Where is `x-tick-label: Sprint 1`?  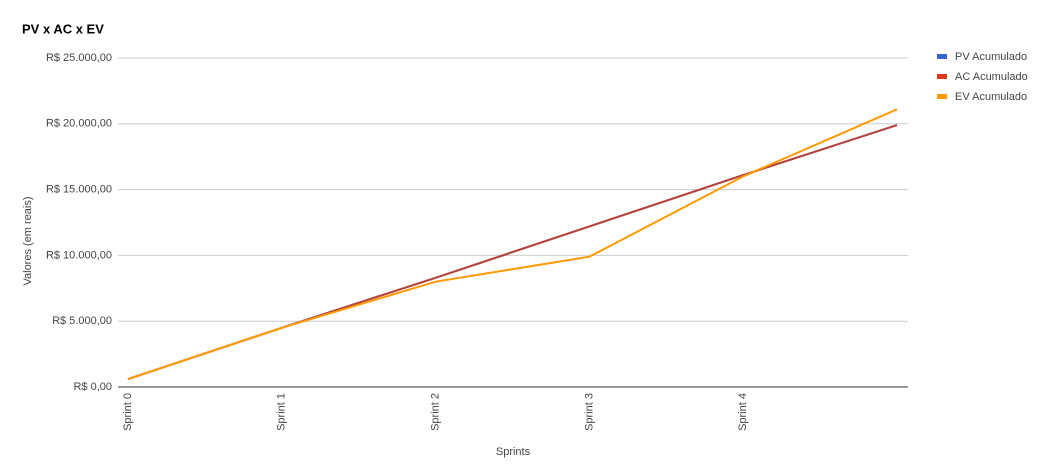
x-tick-label: Sprint 1 is located at coordinates (282, 412).